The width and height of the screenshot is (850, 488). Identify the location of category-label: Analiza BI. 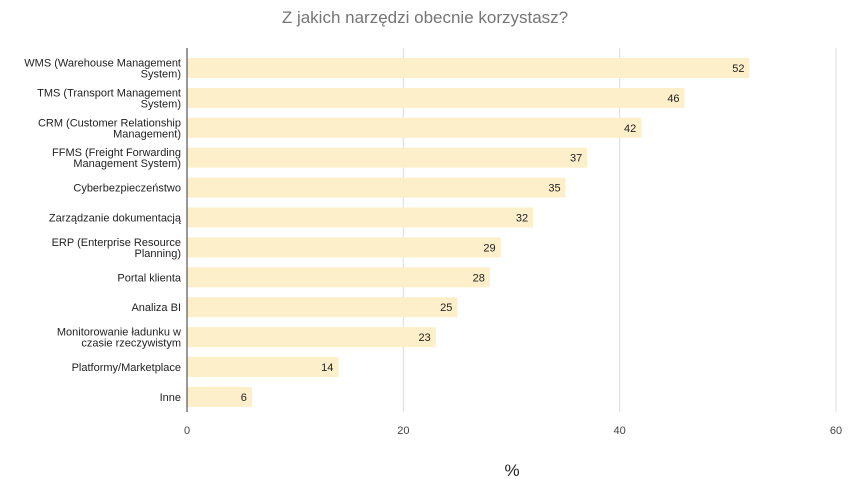
(156, 308).